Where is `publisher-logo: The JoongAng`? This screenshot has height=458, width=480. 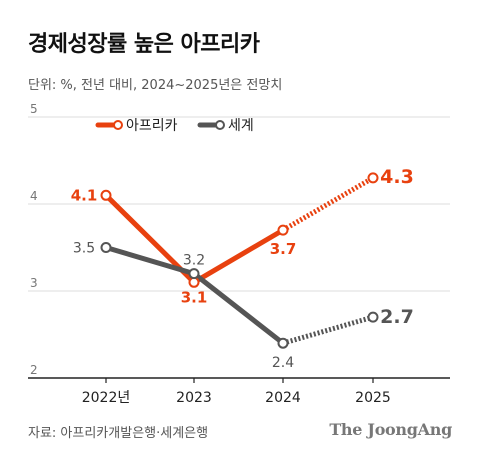
publisher-logo: The JoongAng is located at coordinates (390, 429).